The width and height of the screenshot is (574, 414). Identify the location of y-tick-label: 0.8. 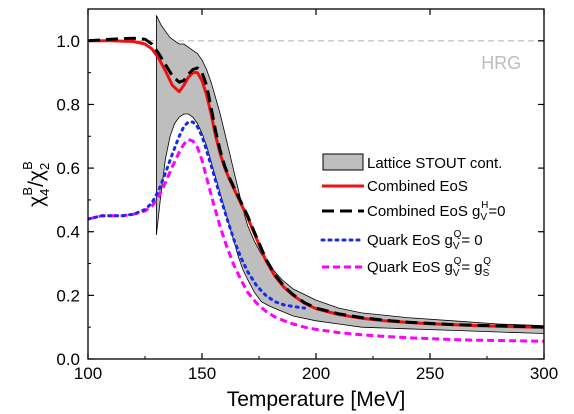
(68, 104).